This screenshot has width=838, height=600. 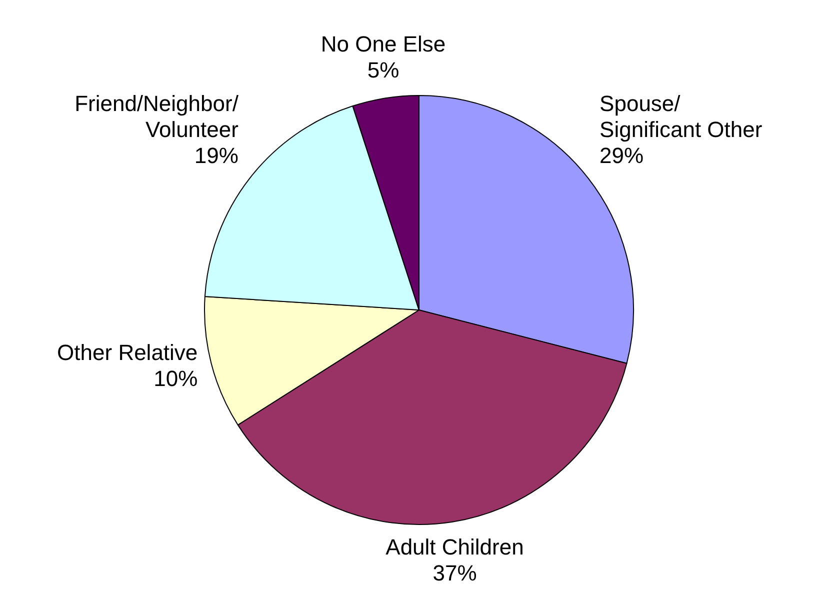 What do you see at coordinates (681, 116) in the screenshot?
I see `slice-label: Spouse/ Significant Other` at bounding box center [681, 116].